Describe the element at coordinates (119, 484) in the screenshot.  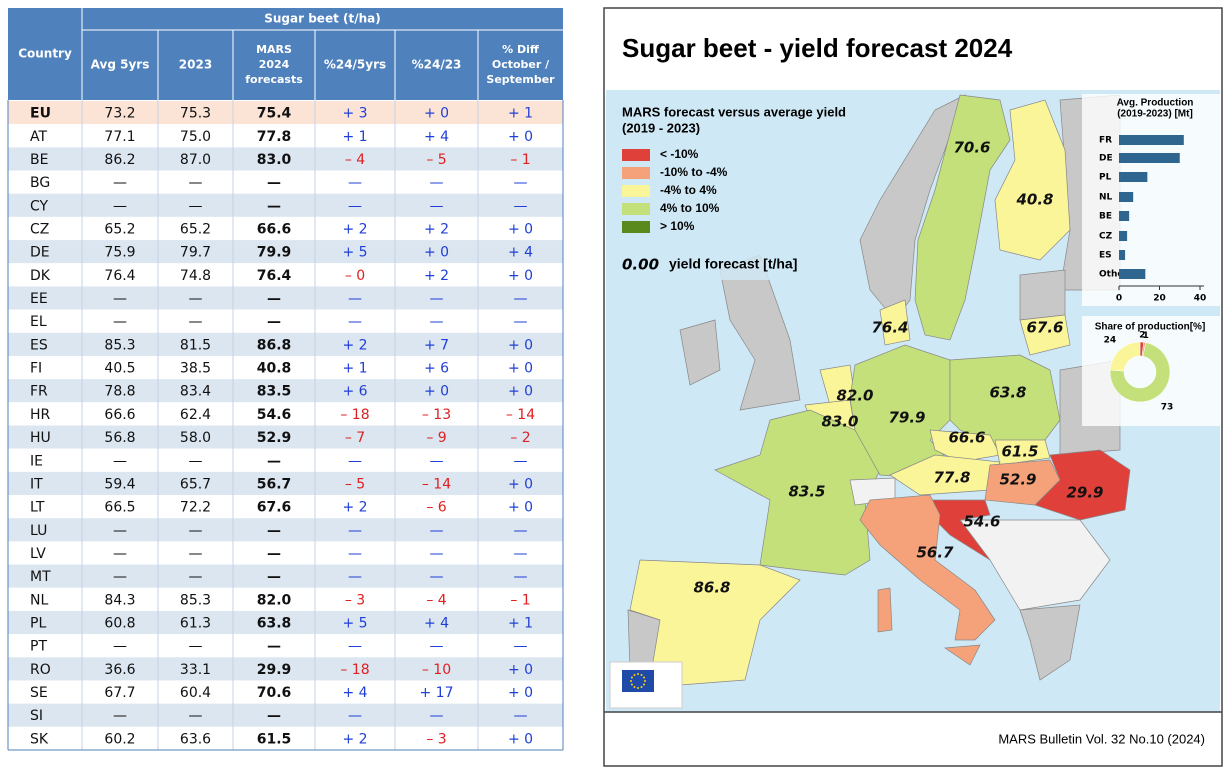
I see `table-cell: 59.4` at that location.